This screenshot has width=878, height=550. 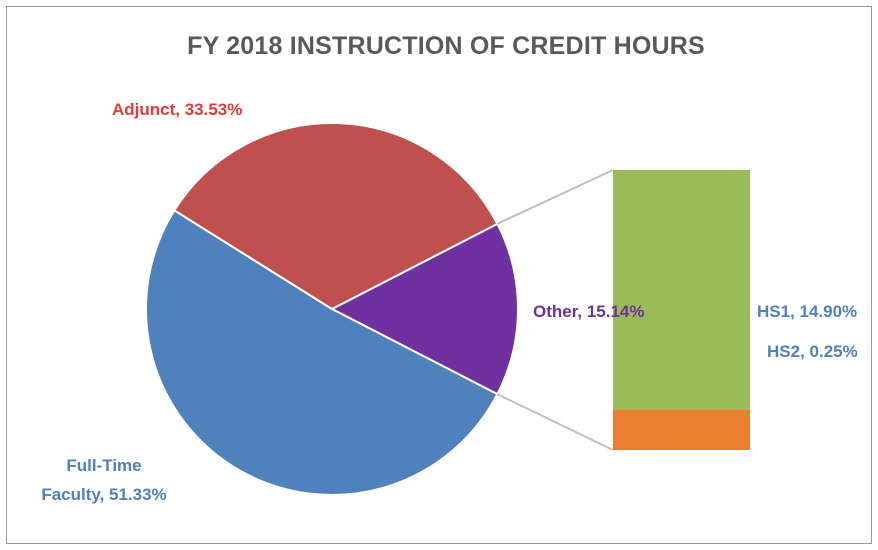 What do you see at coordinates (555, 422) in the screenshot?
I see `connector-line-bottom` at bounding box center [555, 422].